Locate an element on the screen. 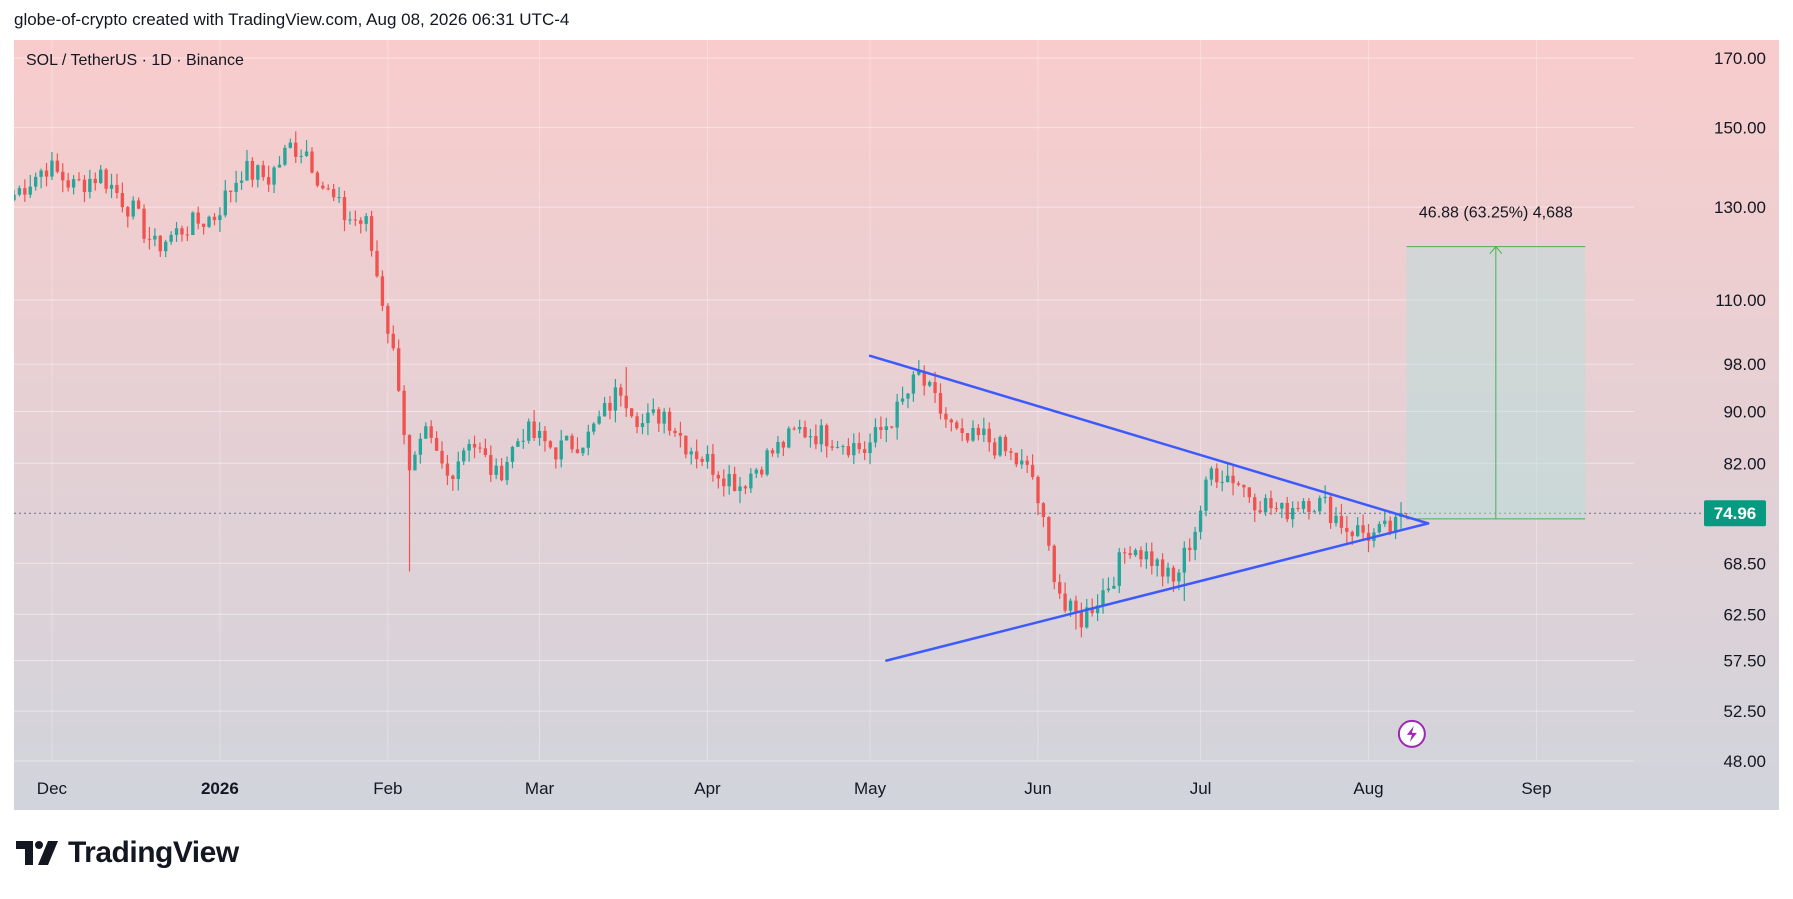  y-tick-label: 170.00 is located at coordinates (1740, 58).